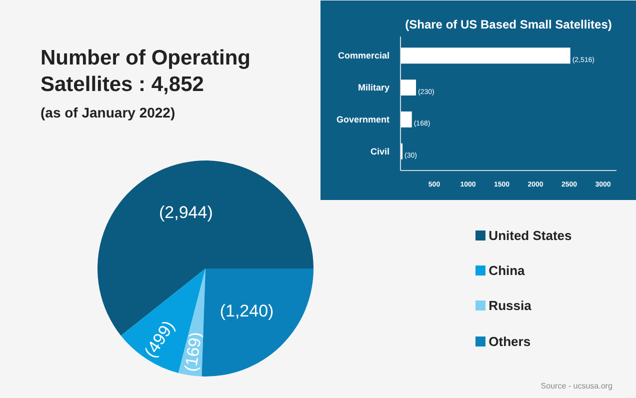  What do you see at coordinates (509, 341) in the screenshot?
I see `legend-label: Others` at bounding box center [509, 341].